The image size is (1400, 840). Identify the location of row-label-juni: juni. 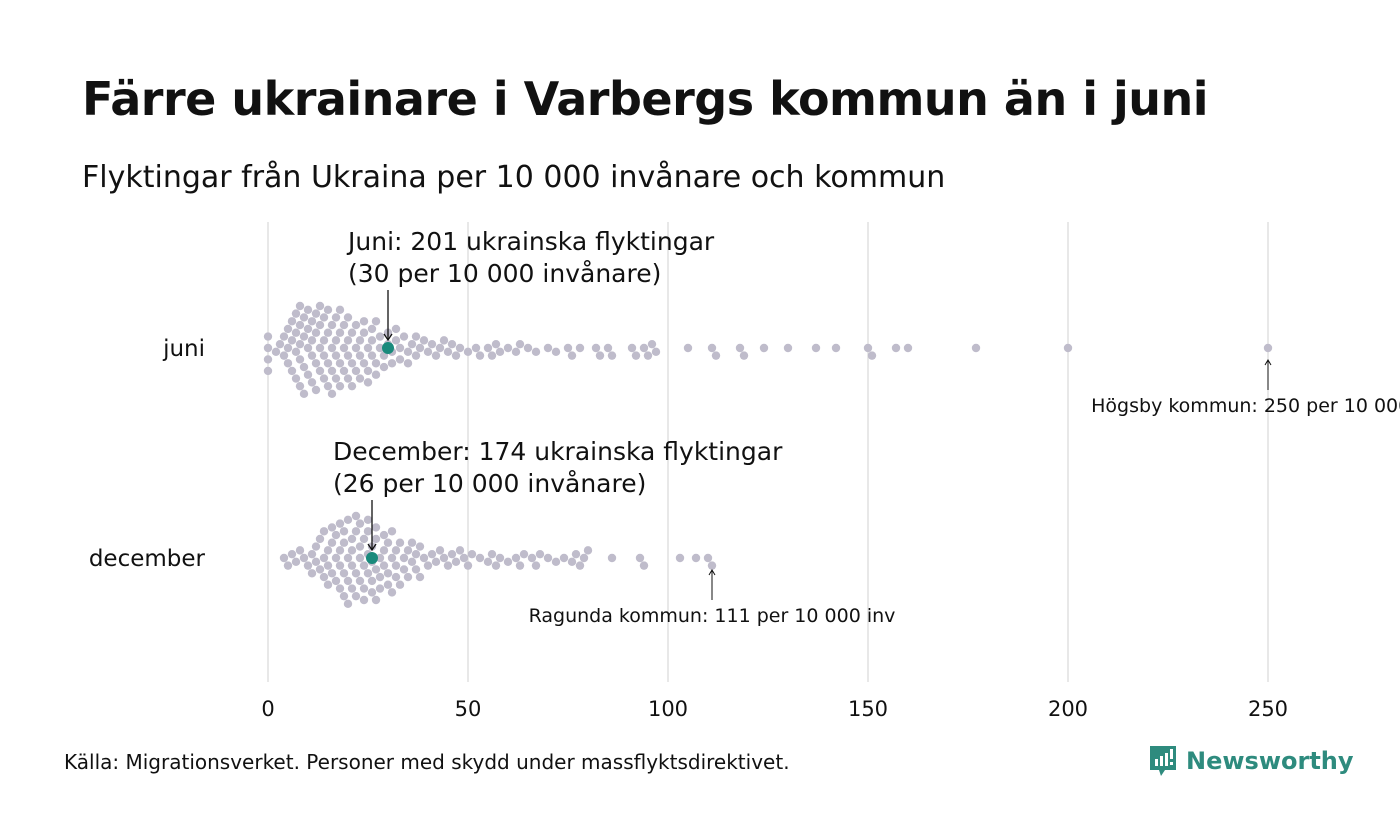
(183, 349).